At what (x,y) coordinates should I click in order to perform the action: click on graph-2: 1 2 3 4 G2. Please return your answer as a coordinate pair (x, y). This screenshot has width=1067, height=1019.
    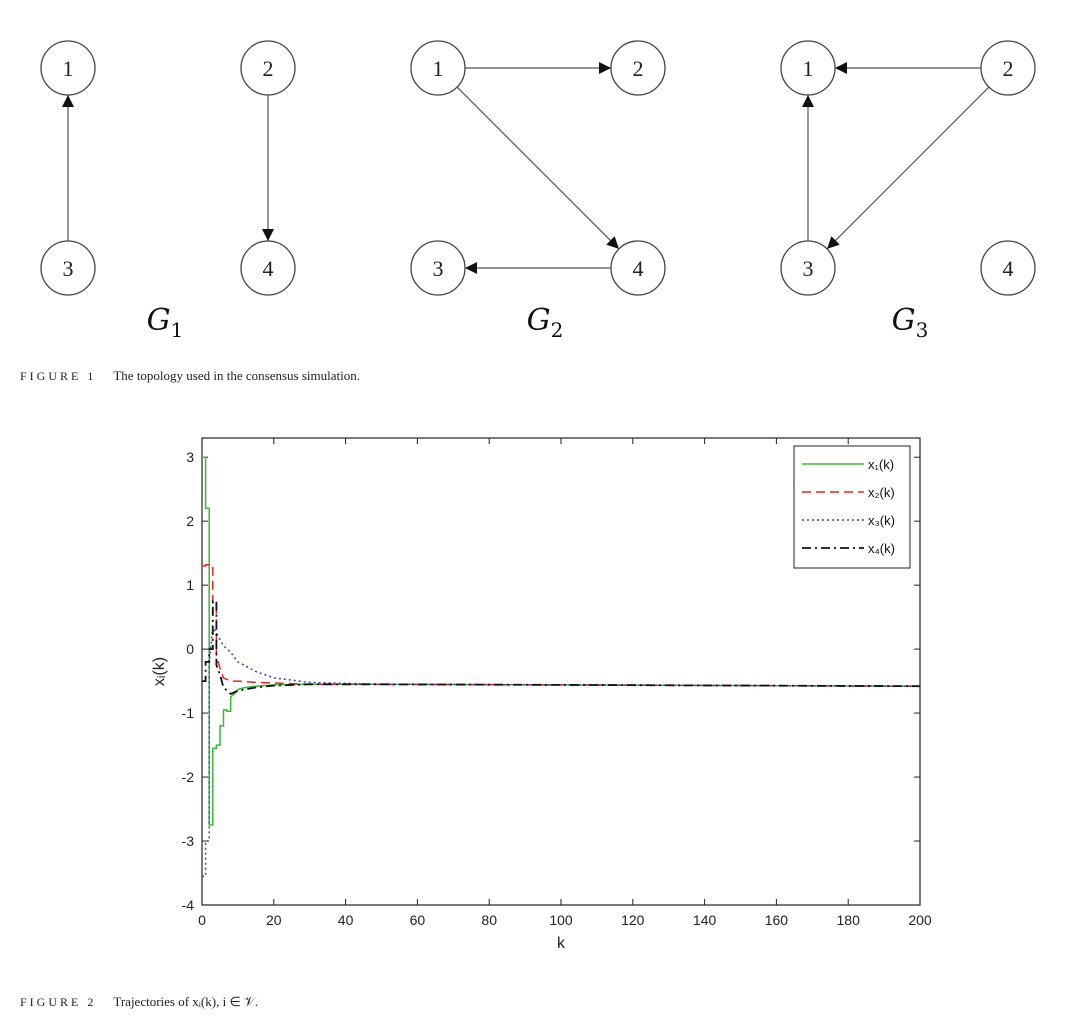
    Looking at the image, I should click on (538, 191).